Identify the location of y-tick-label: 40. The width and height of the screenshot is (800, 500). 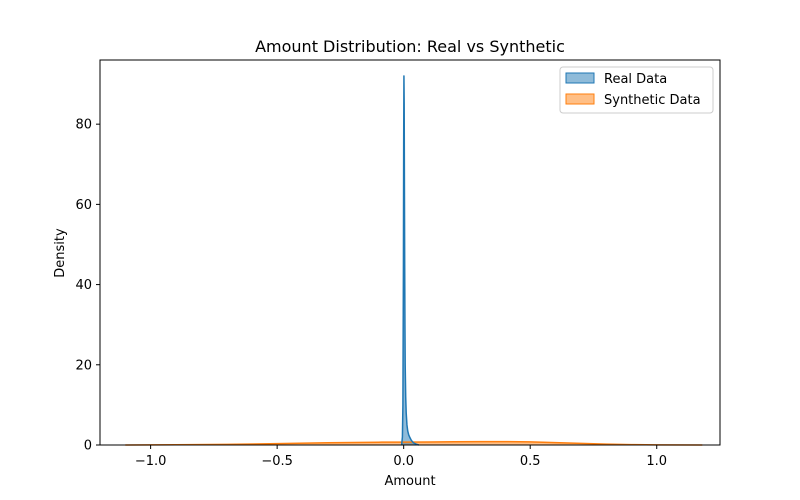
(83, 285).